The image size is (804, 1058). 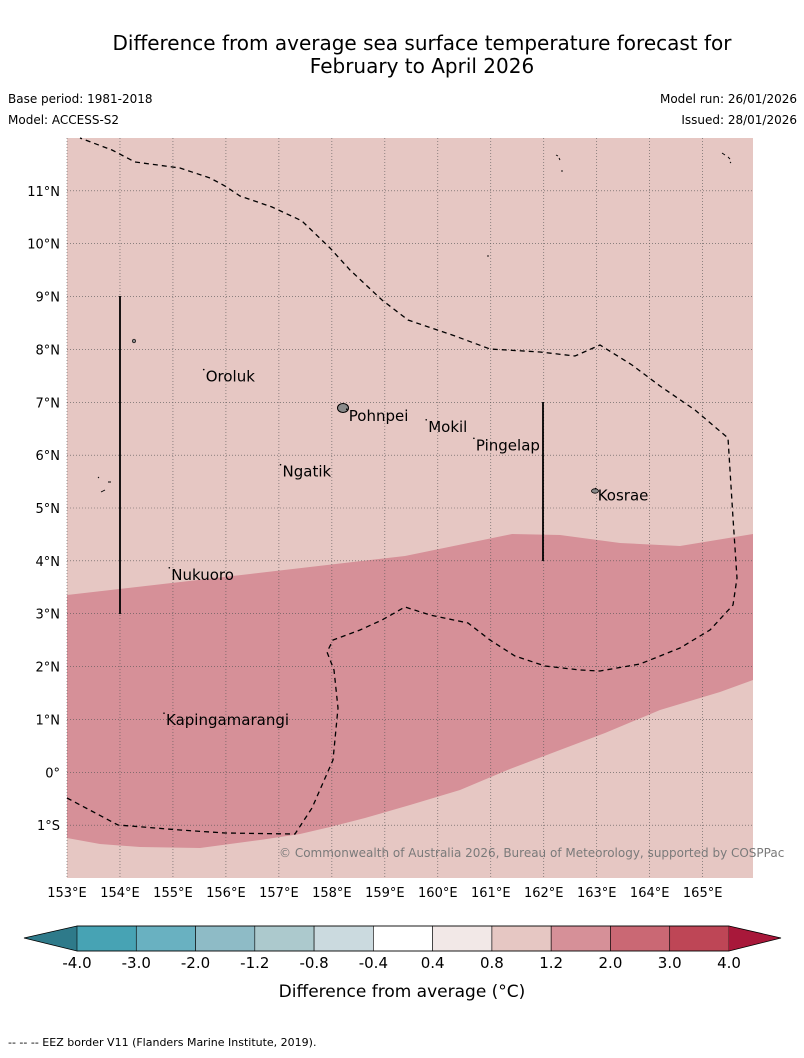 I want to click on place-label-pohnpei: Pohnpei, so click(x=379, y=416).